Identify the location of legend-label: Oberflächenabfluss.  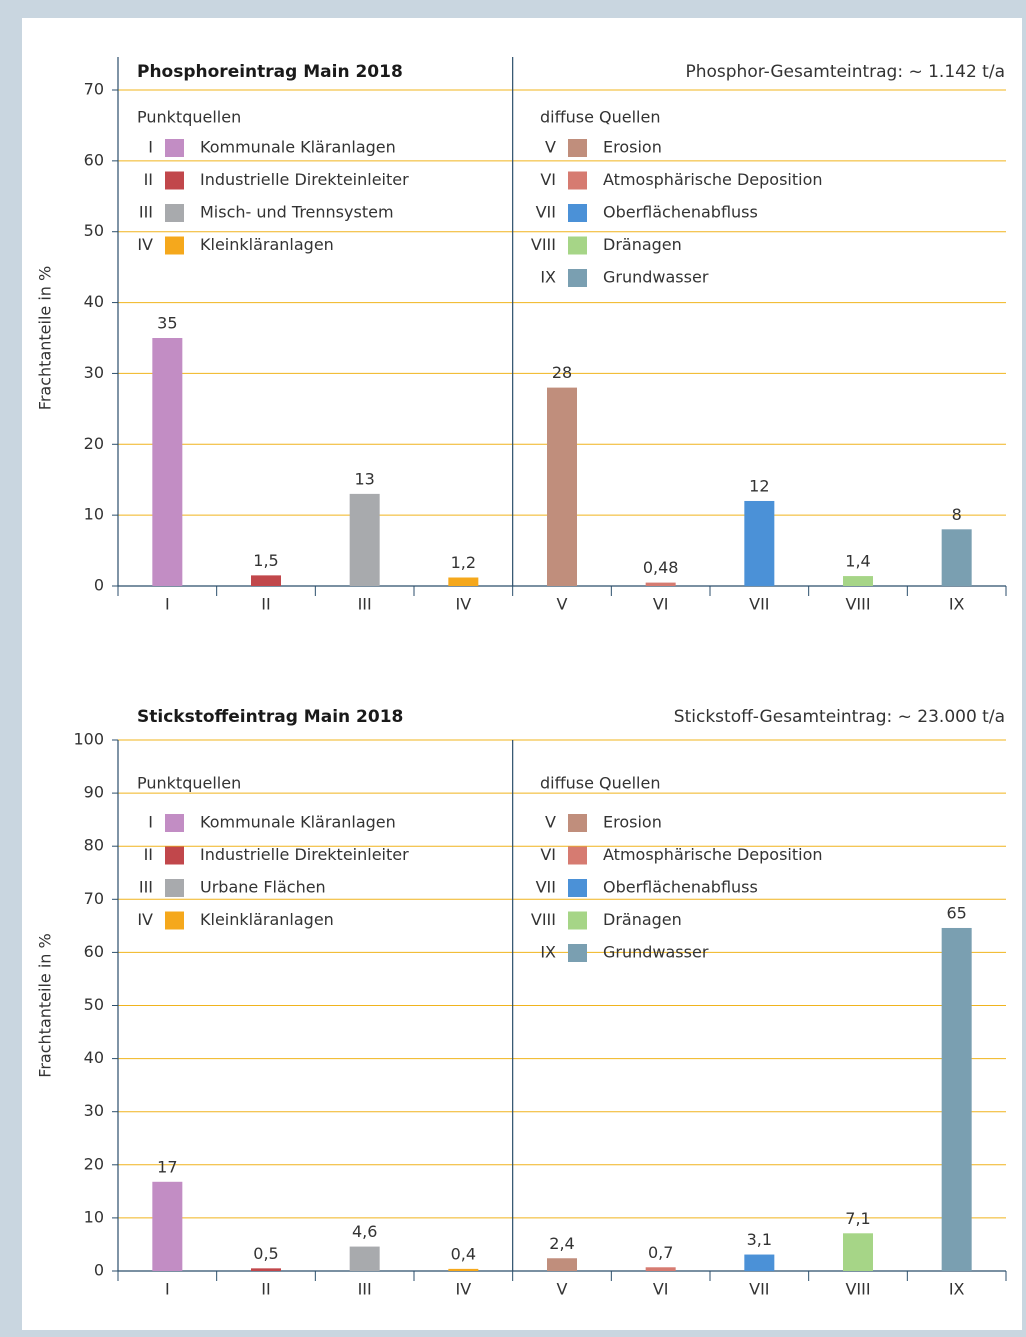
(680, 887).